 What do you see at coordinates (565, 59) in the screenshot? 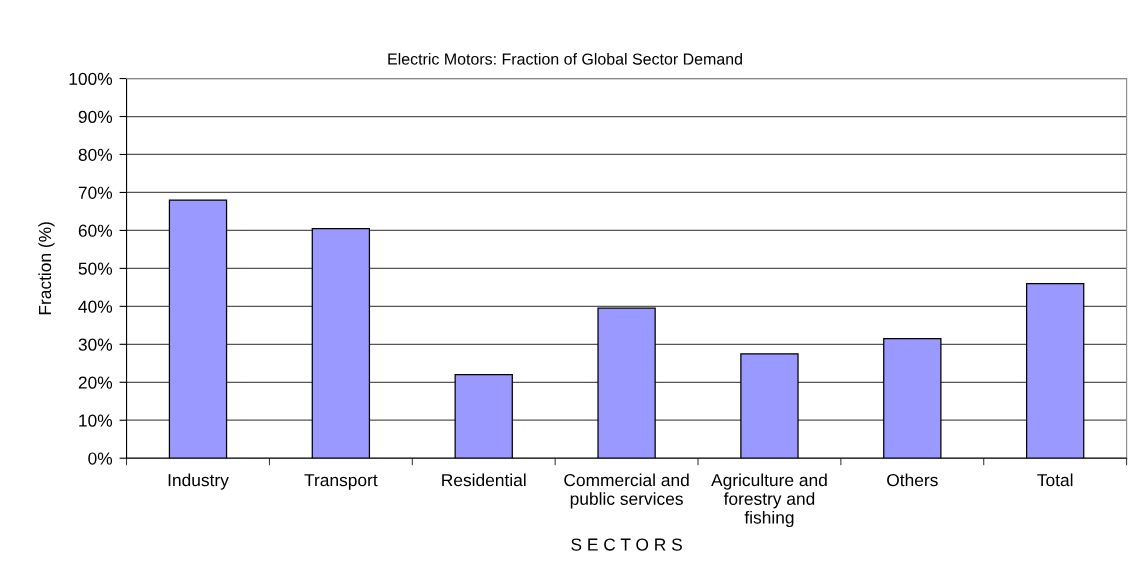
I see `chart-title: Electric Motors: Fraction of Global Sector Demand` at bounding box center [565, 59].